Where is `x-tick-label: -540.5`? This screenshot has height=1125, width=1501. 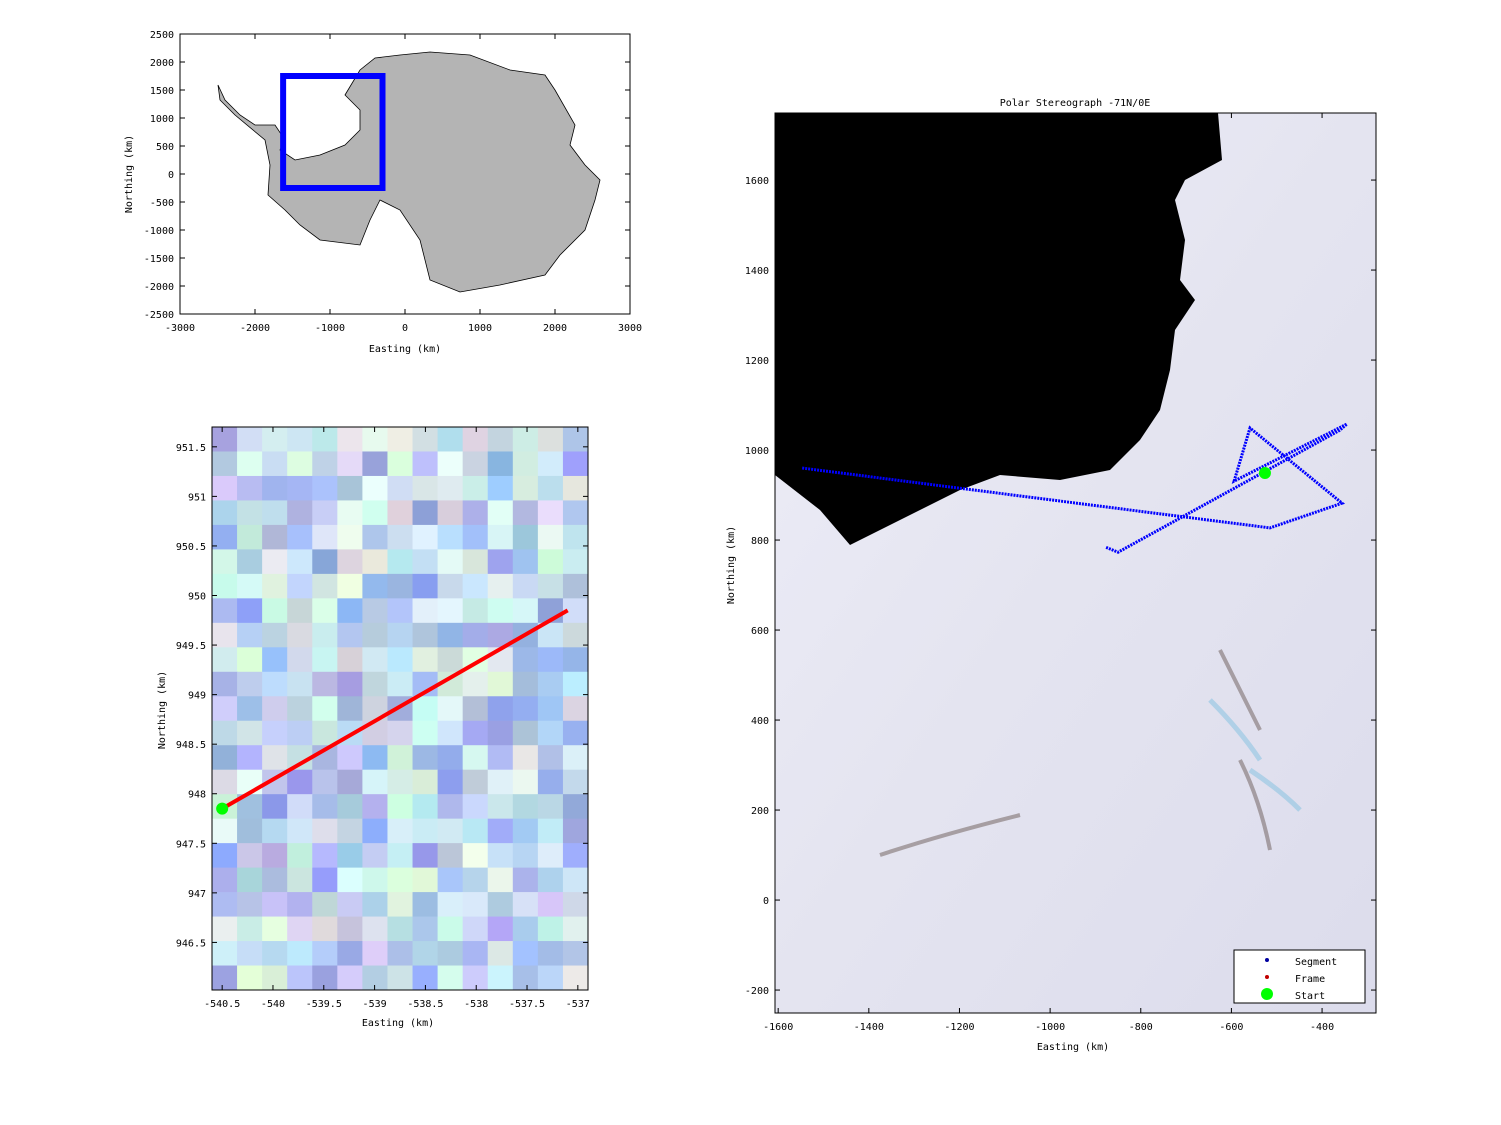 x-tick-label: -540.5 is located at coordinates (222, 1004).